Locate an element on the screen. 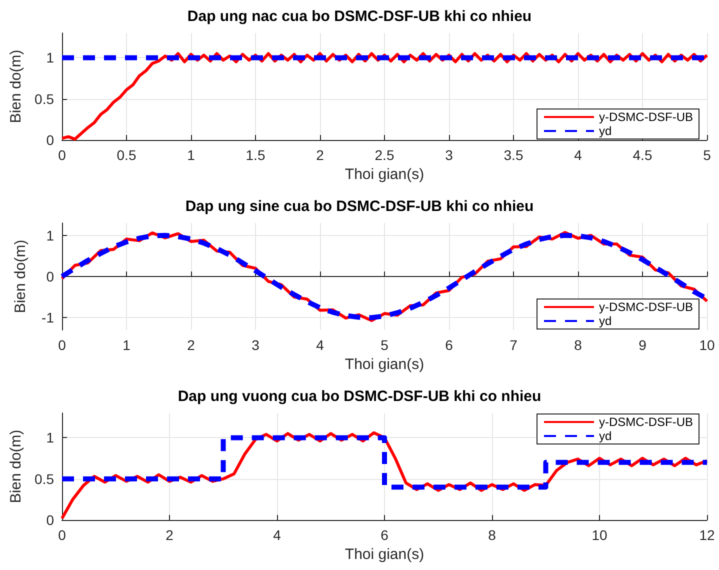 Image resolution: width=719 pixels, height=570 pixels. x-tick-label: 4.5 is located at coordinates (642, 155).